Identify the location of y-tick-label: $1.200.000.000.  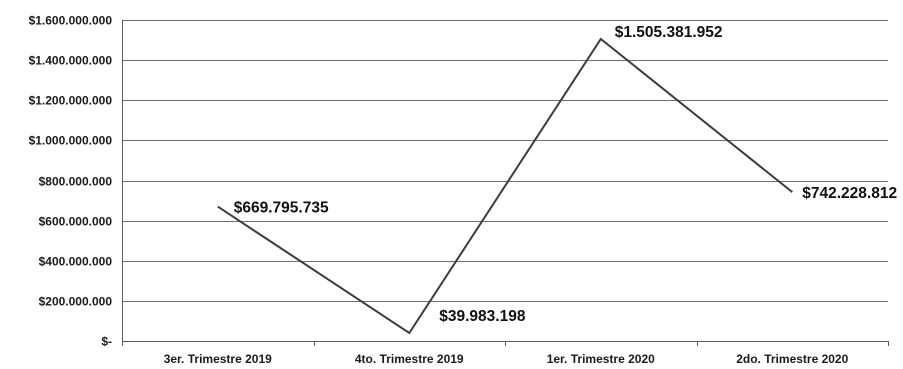
(71, 101).